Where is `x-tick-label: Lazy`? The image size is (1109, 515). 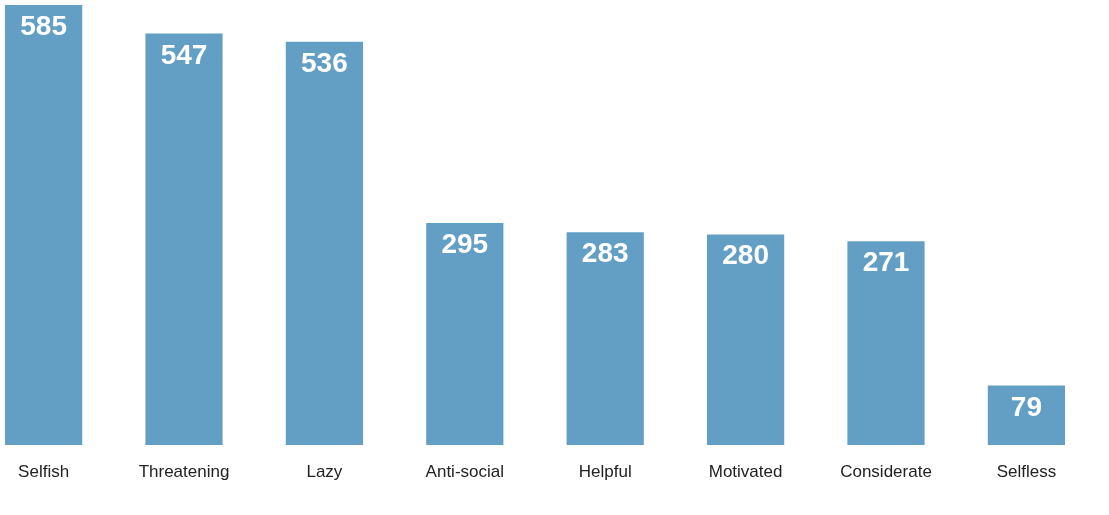 x-tick-label: Lazy is located at coordinates (324, 471).